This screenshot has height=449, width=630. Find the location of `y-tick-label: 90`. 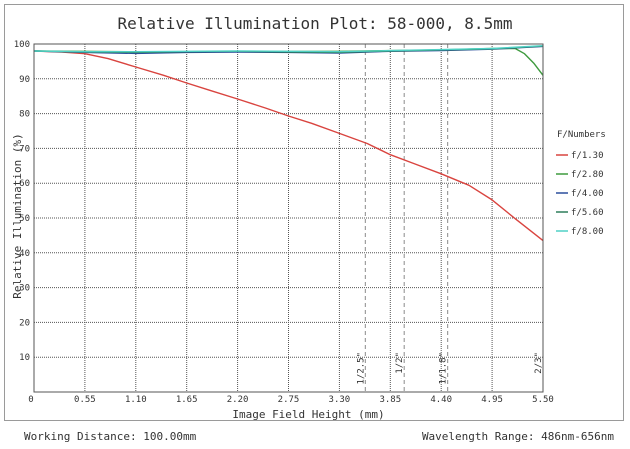

y-tick-label: 90 is located at coordinates (24, 80).